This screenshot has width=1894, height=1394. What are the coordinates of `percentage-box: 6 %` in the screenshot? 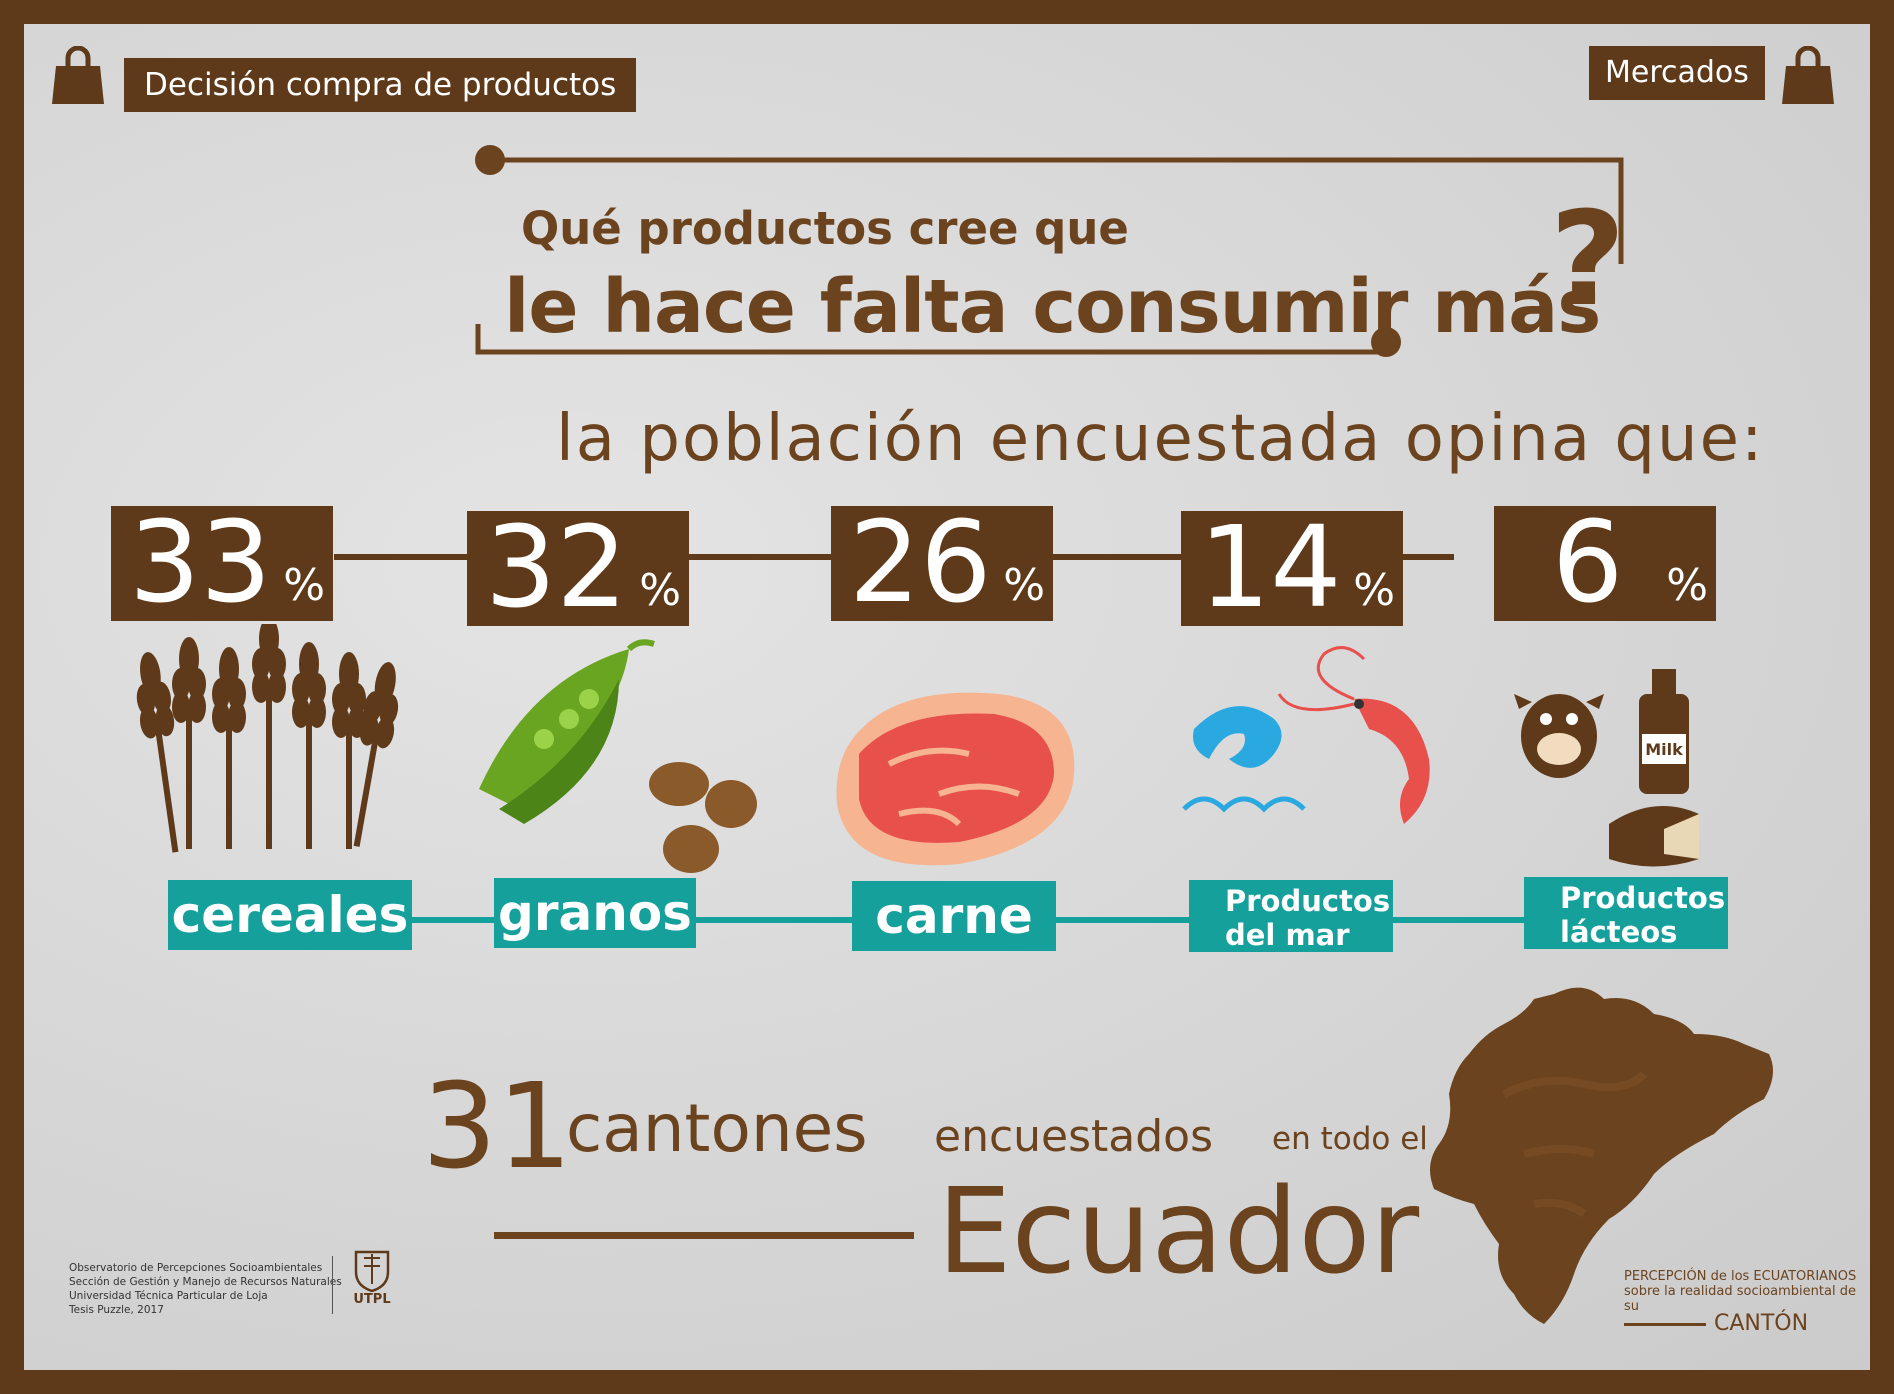 It's located at (1605, 563).